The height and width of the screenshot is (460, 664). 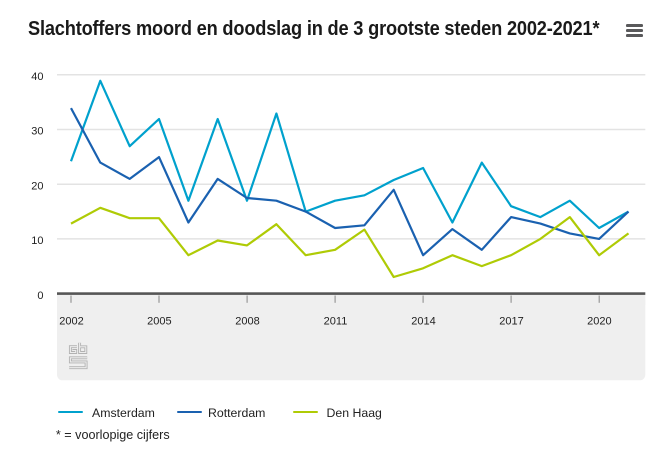 What do you see at coordinates (599, 322) in the screenshot?
I see `svg-text: 2020` at bounding box center [599, 322].